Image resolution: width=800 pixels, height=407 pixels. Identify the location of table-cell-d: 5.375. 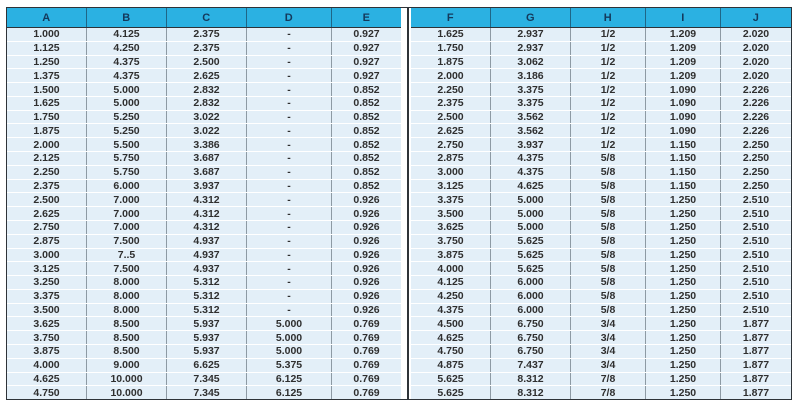
(288, 365).